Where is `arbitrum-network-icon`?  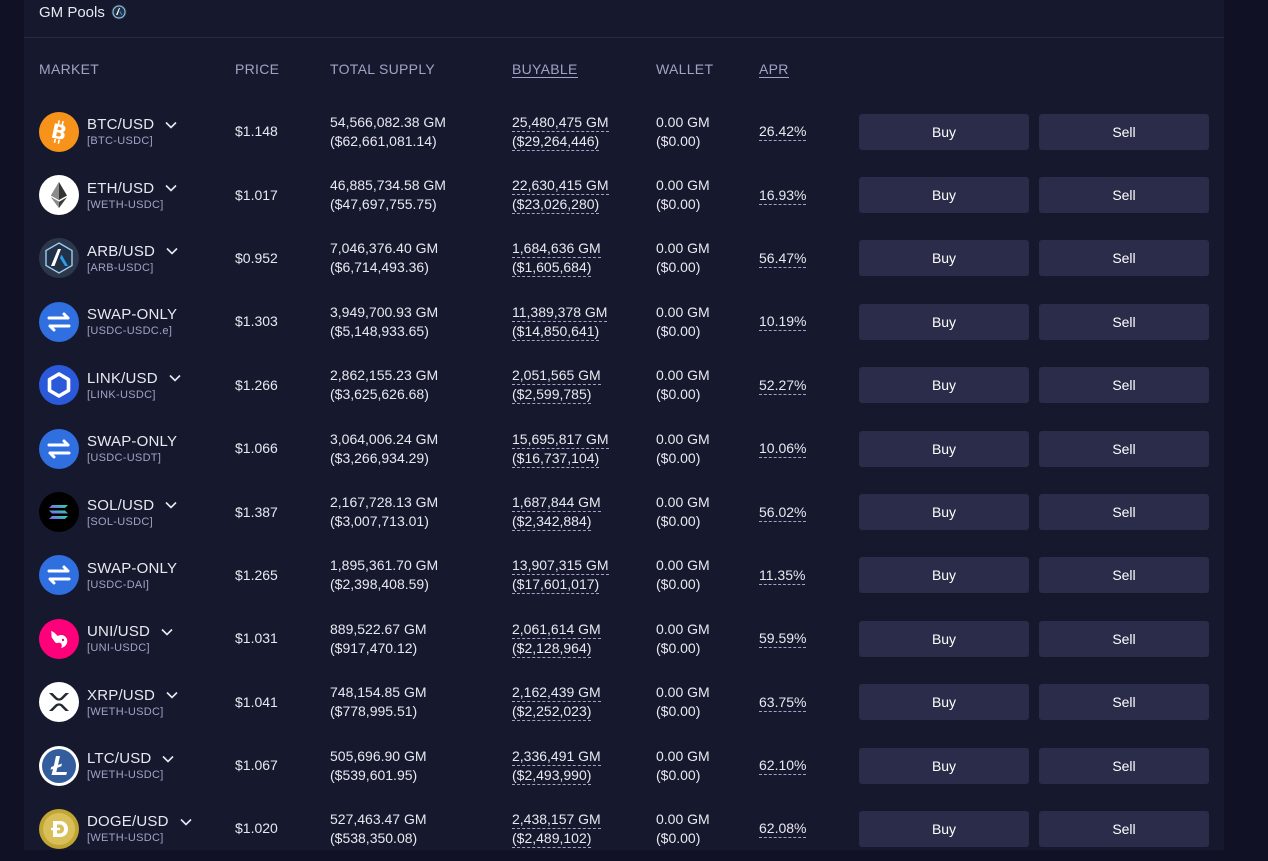 arbitrum-network-icon is located at coordinates (119, 12).